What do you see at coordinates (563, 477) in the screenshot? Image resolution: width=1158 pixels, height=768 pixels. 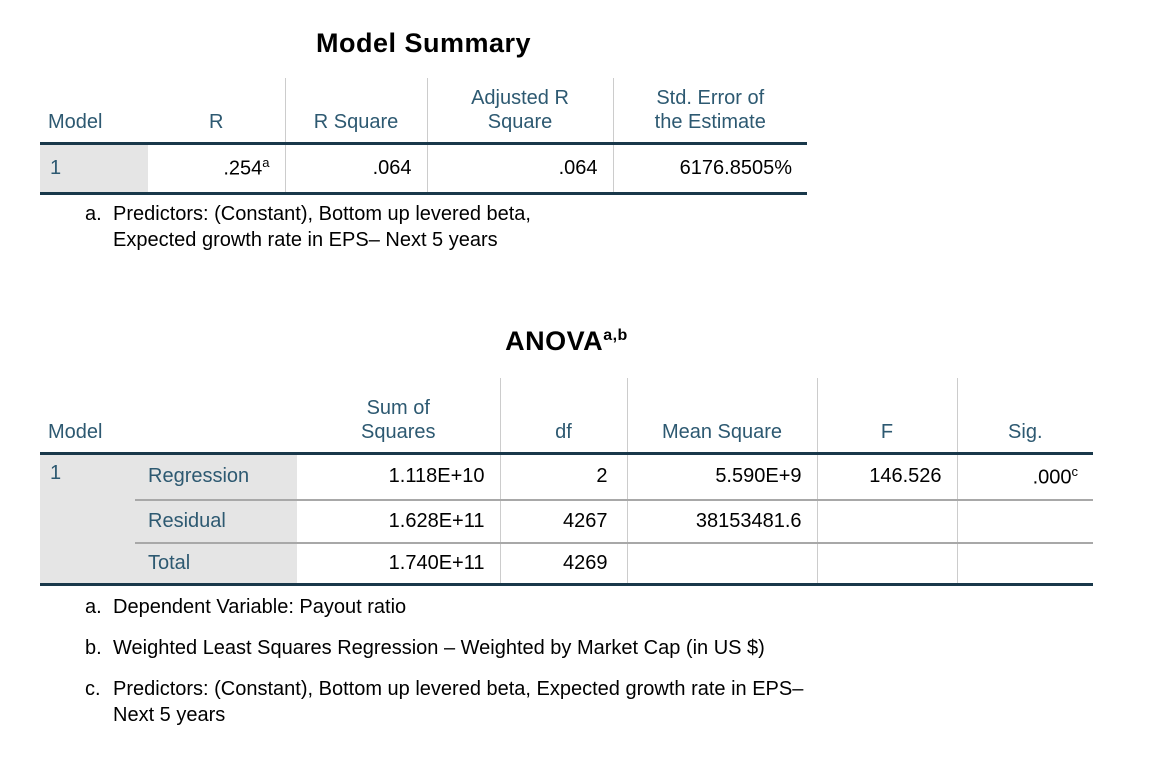 I see `cell-df: 2` at bounding box center [563, 477].